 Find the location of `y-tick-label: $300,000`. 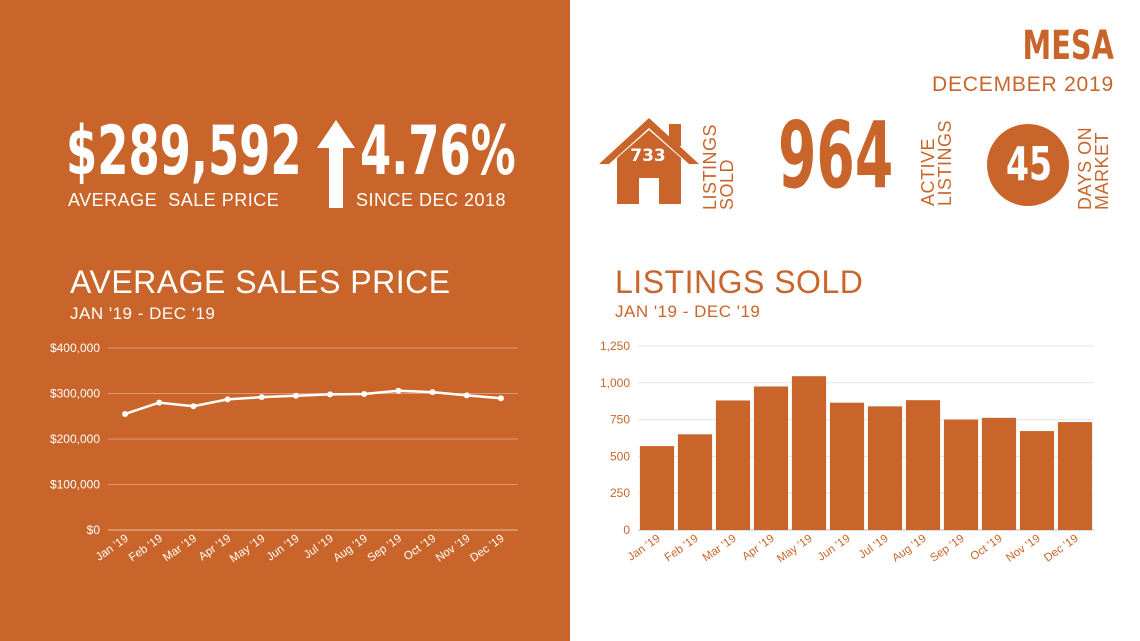

y-tick-label: $300,000 is located at coordinates (75, 394).